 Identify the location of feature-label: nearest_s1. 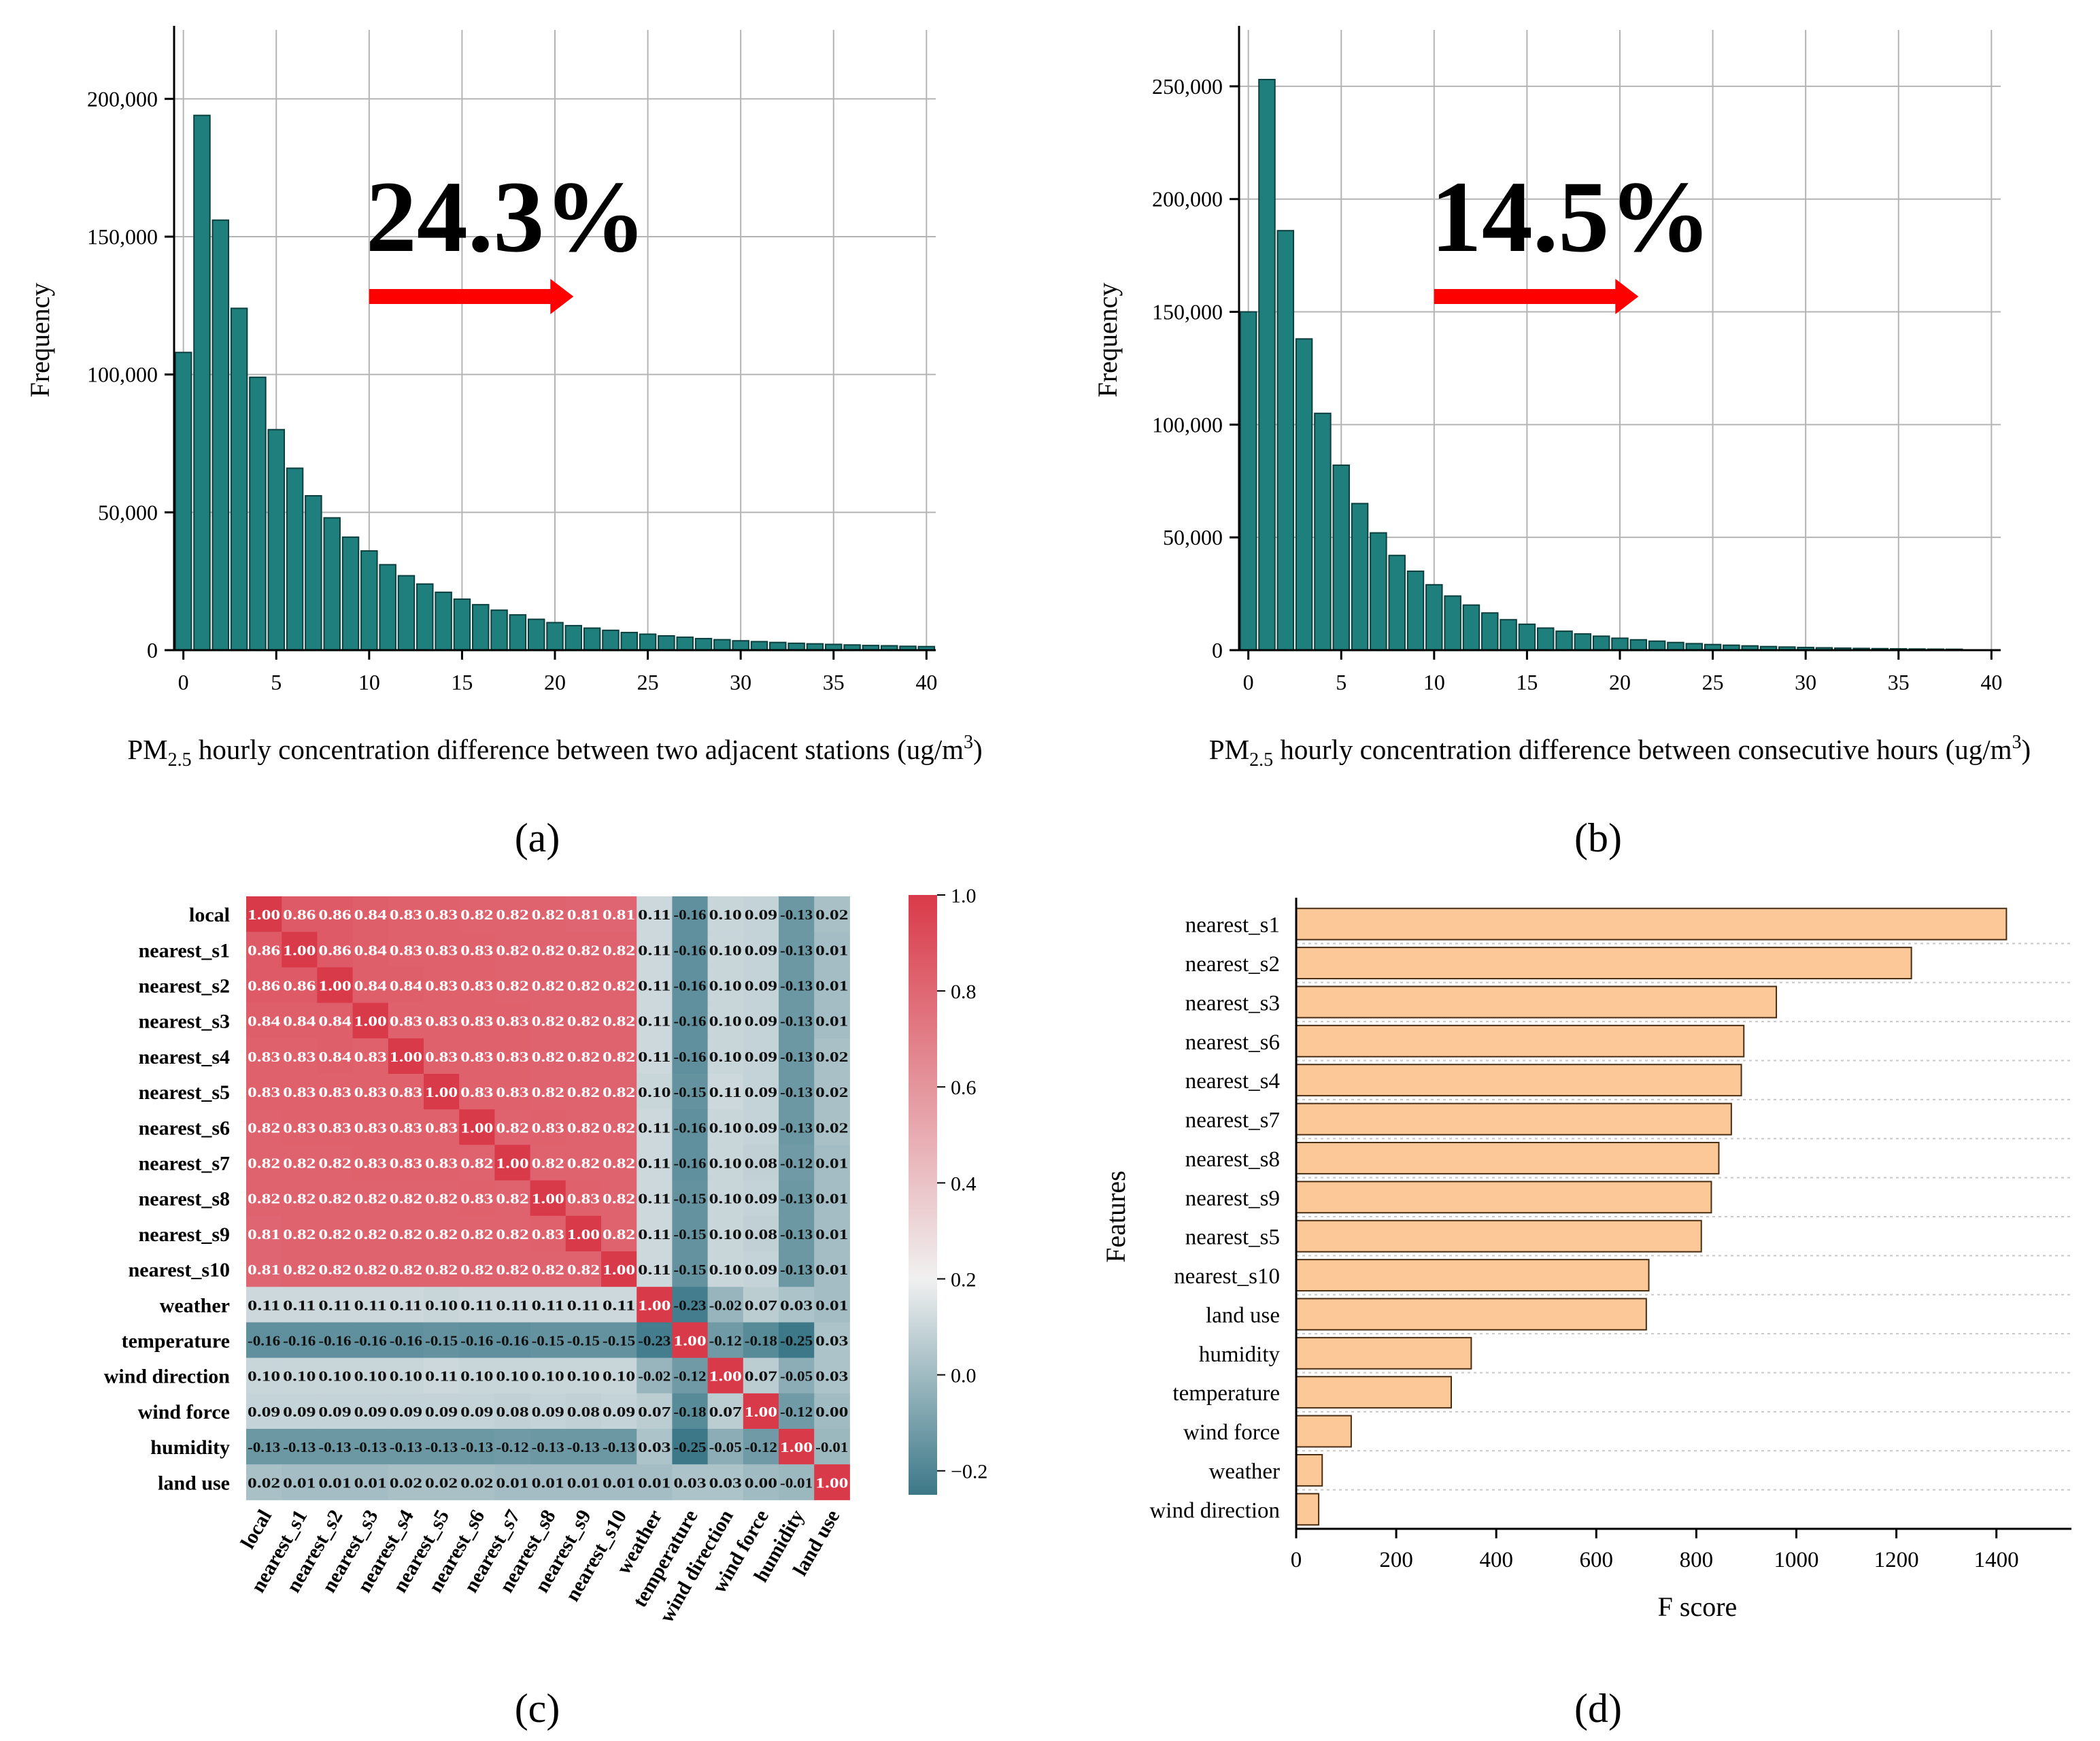
(1232, 925).